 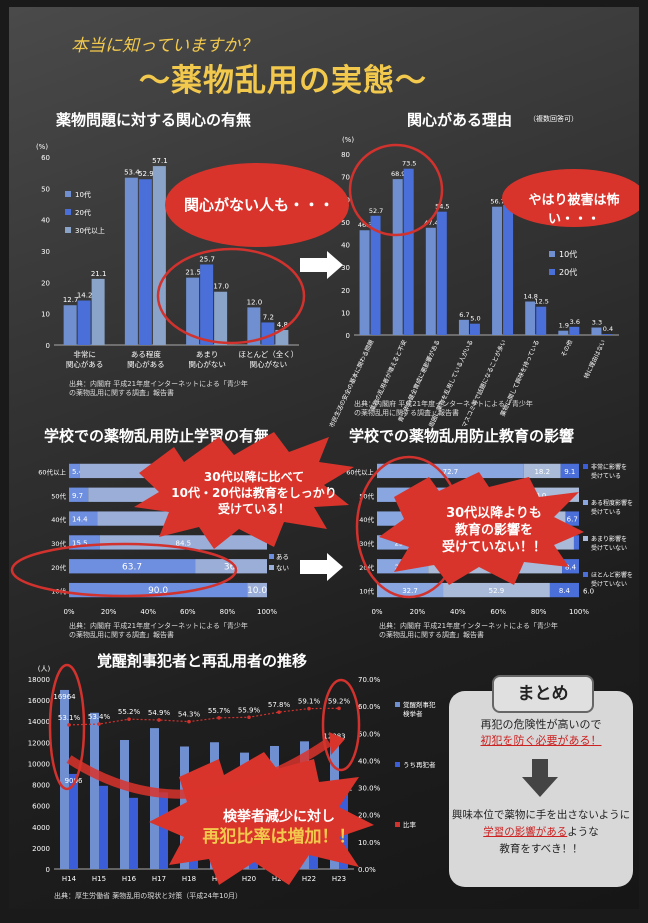 What do you see at coordinates (231, 567) in the screenshot?
I see `data-label: 36.` at bounding box center [231, 567].